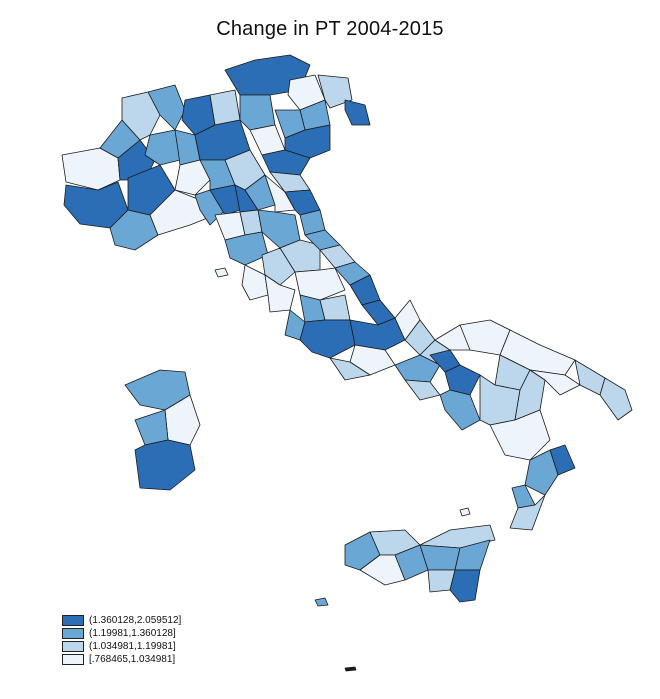 Image resolution: width=660 pixels, height=699 pixels. Describe the element at coordinates (335, 307) in the screenshot. I see `region-rieti` at that location.